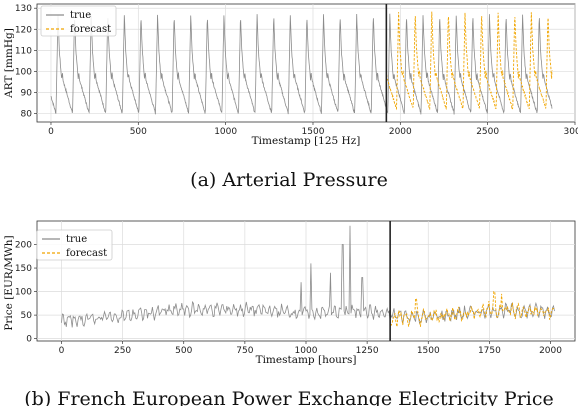 The image size is (578, 406). I want to click on x-tick-label: 3000, so click(571, 132).